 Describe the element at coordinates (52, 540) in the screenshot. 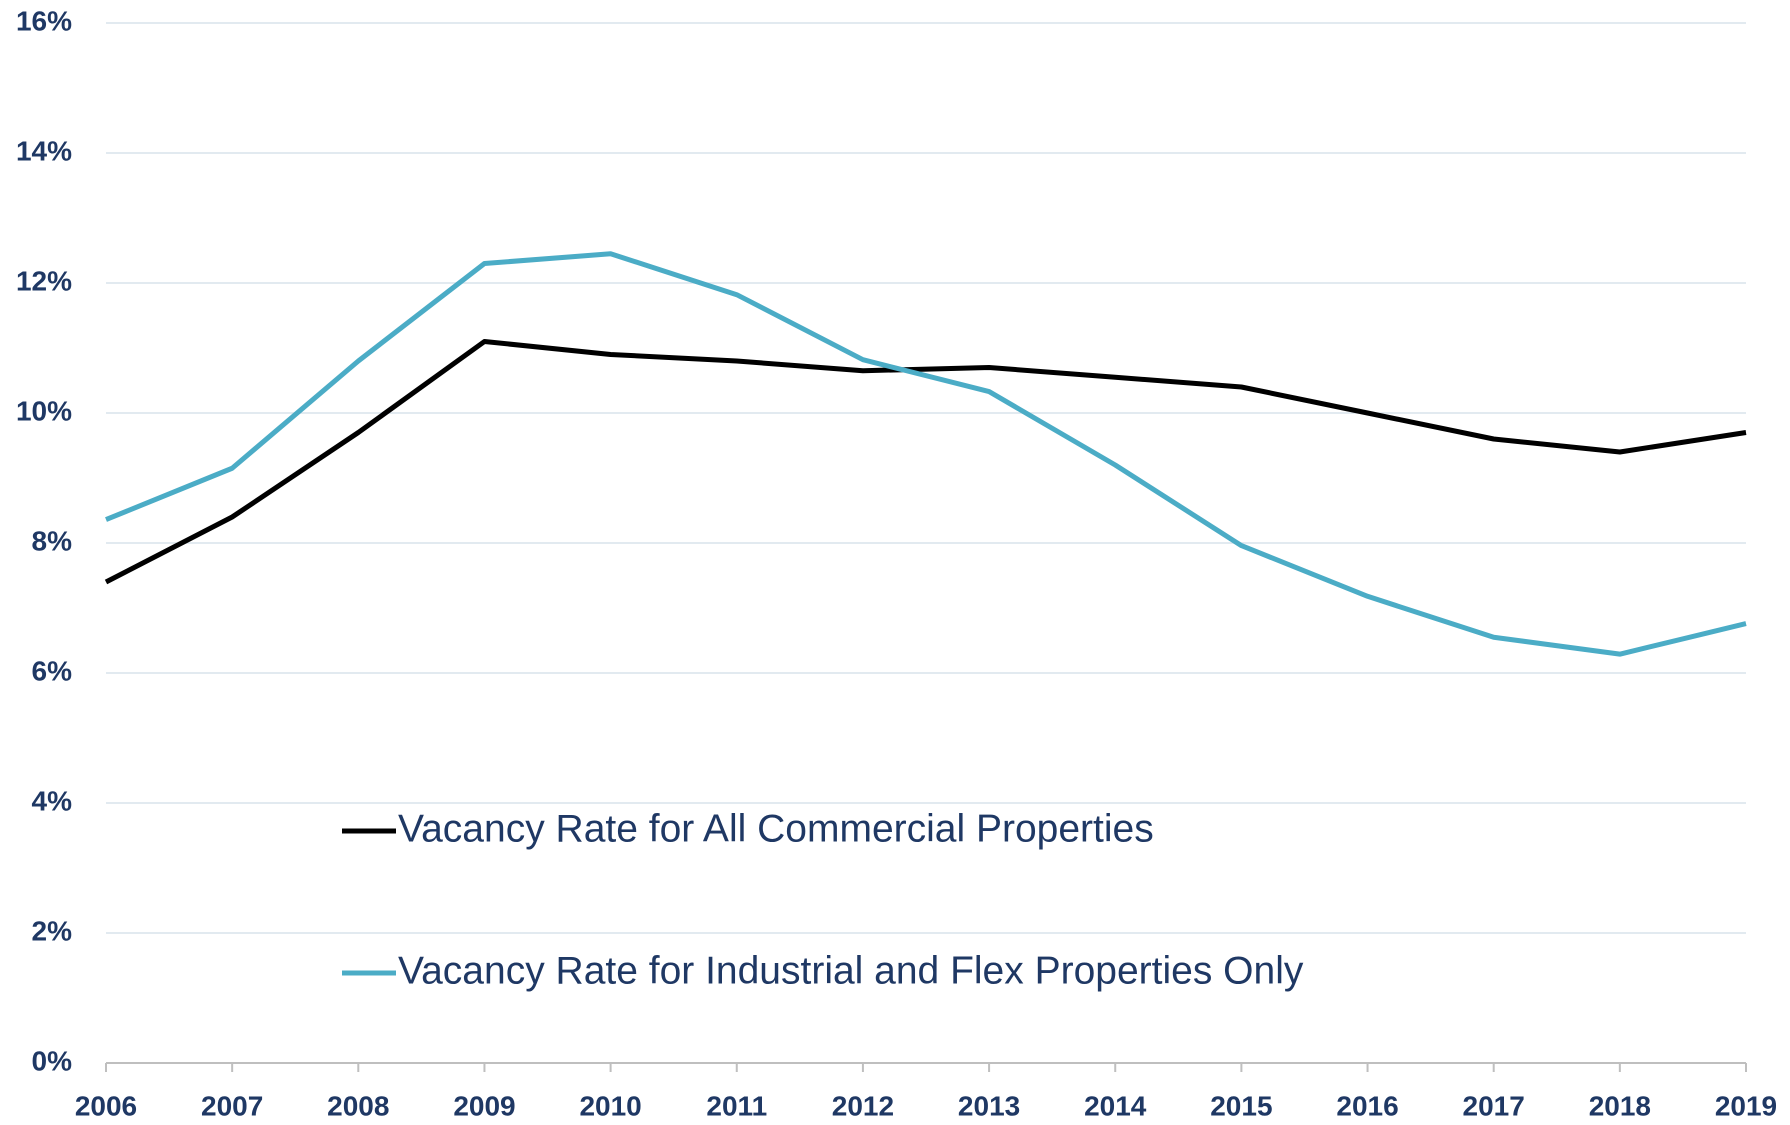

I see `y-tick-label: 8%` at that location.